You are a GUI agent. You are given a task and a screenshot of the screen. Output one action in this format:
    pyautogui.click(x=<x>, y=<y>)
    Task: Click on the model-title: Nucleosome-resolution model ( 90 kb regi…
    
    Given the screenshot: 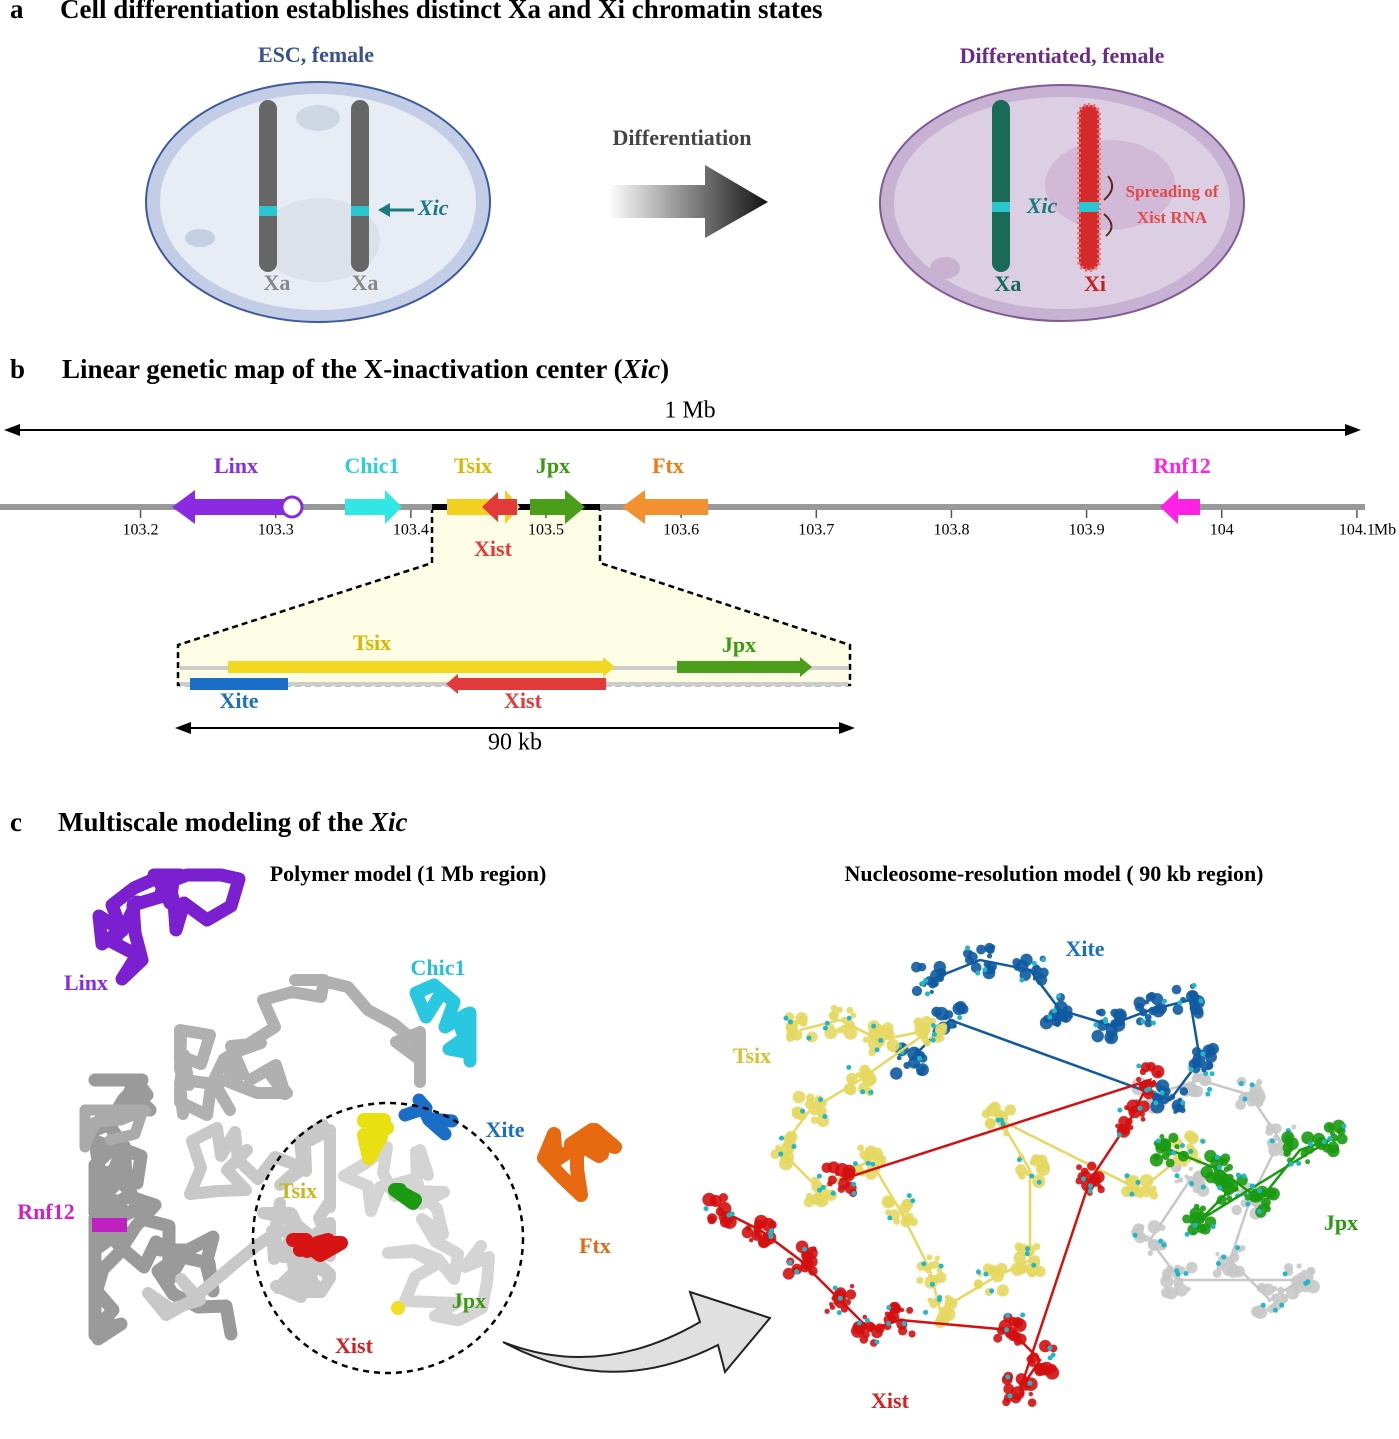 What is the action you would take?
    pyautogui.click(x=1054, y=873)
    